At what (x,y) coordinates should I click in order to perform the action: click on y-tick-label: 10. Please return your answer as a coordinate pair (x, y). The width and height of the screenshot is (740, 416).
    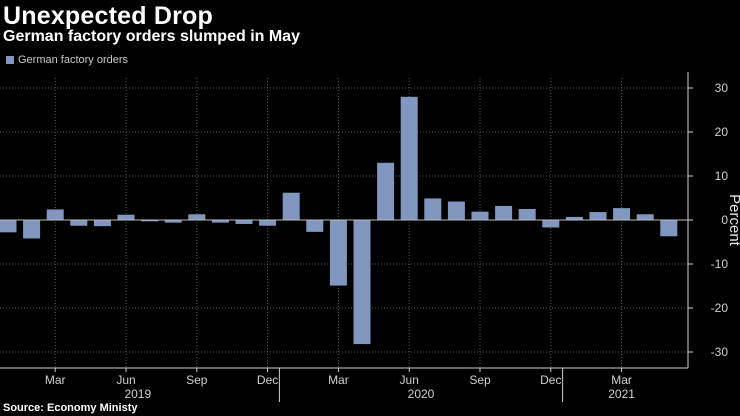
    Looking at the image, I should click on (722, 176).